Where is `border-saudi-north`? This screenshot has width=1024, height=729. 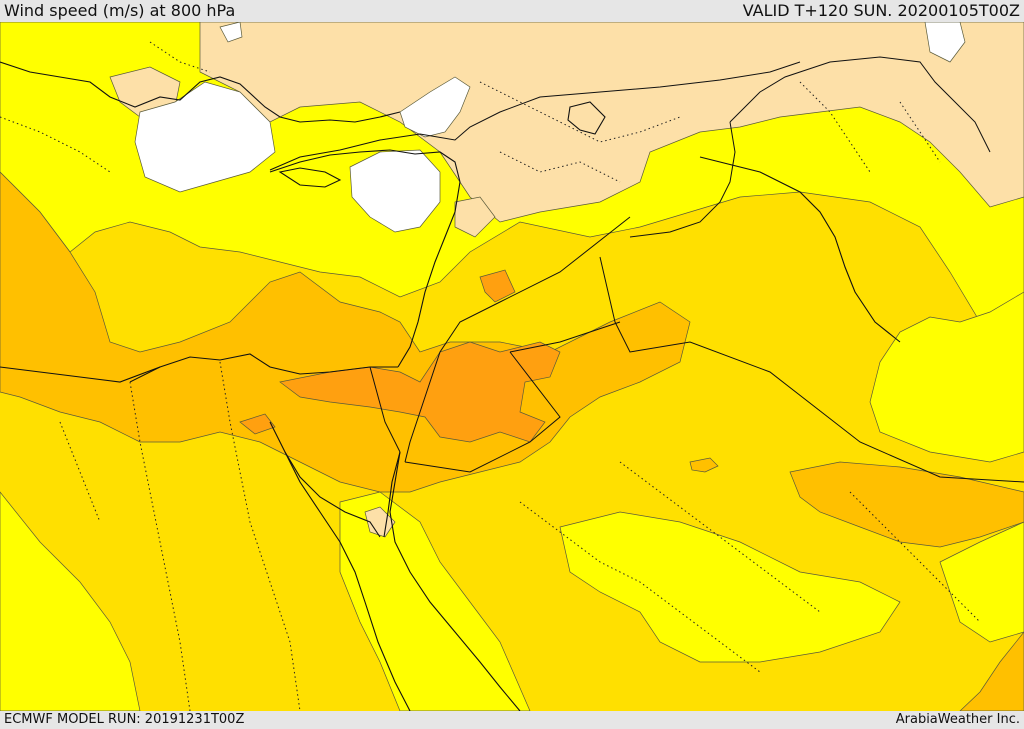
border-saudi-north is located at coordinates (512, 397).